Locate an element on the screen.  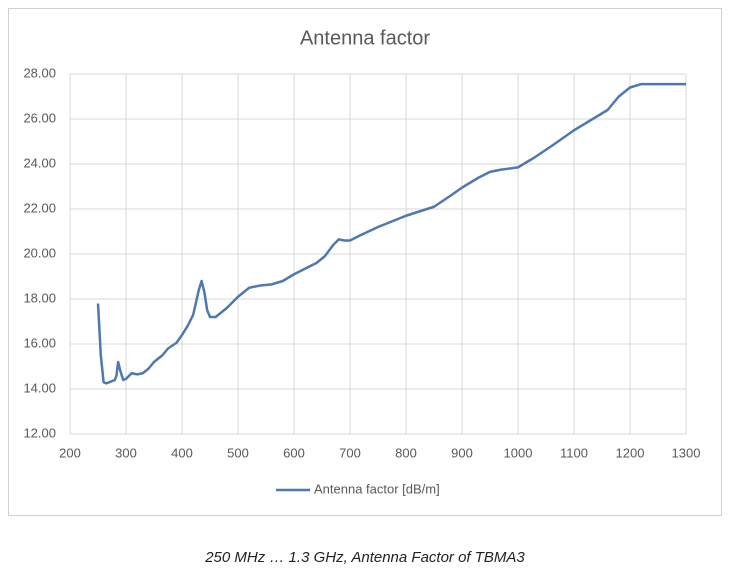
x-tick-label: 600 is located at coordinates (294, 452).